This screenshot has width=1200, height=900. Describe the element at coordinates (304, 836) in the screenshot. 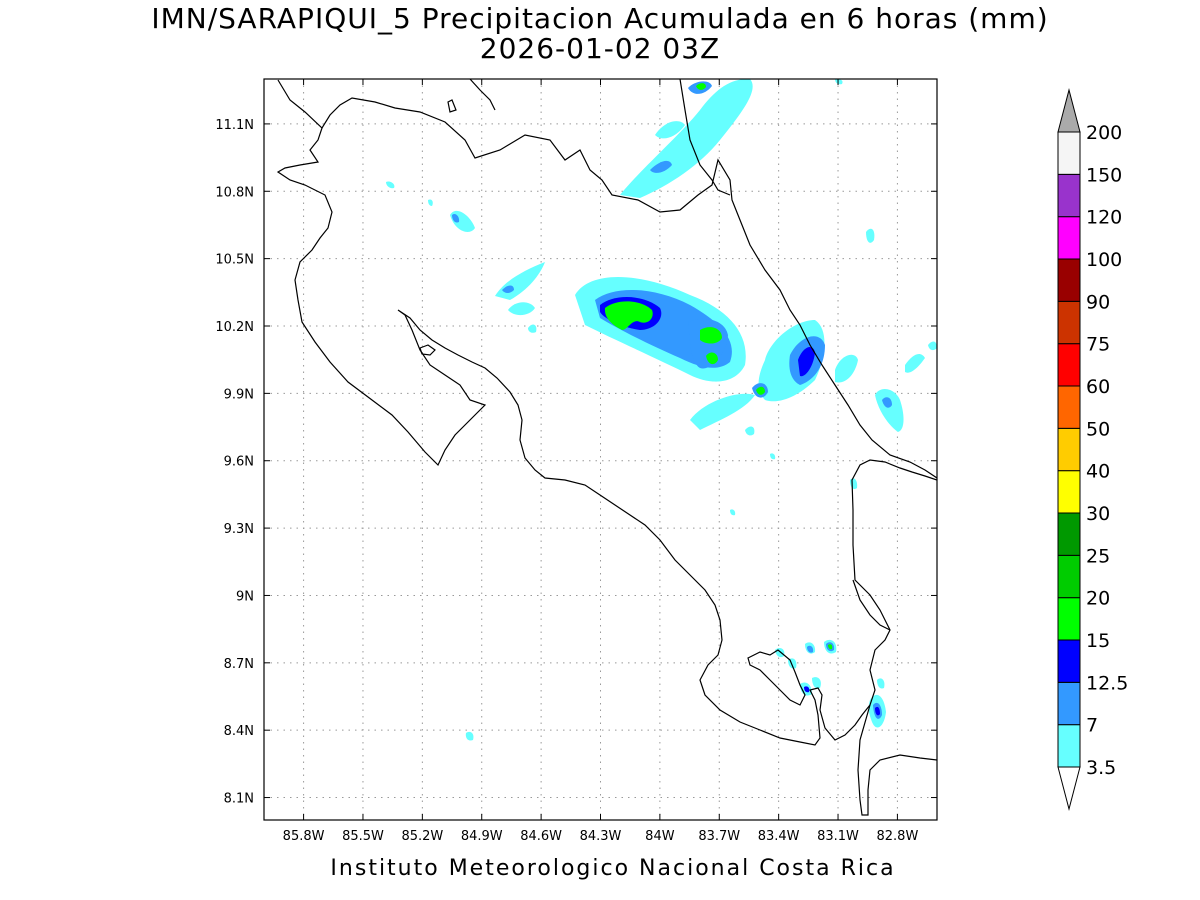

I see `lon-tick-label: 85.8W` at that location.